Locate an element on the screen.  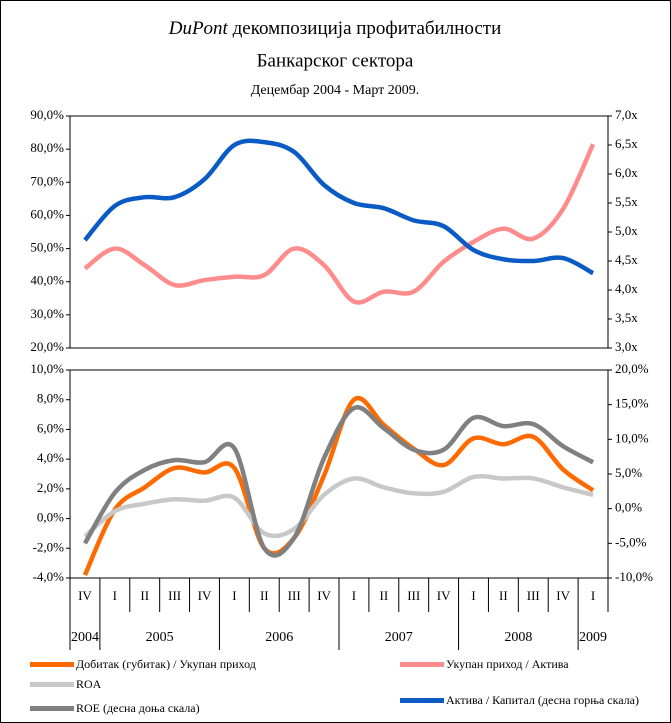
y-tick-label: 8,0% is located at coordinates (50, 398).